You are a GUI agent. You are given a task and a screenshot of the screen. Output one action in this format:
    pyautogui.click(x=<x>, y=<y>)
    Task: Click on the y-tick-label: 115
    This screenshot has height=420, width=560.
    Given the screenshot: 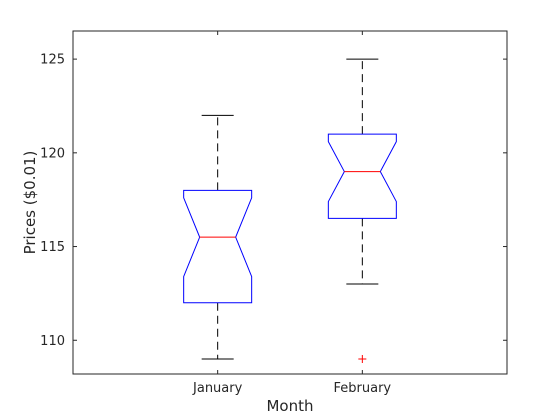 What is the action you would take?
    pyautogui.click(x=52, y=247)
    